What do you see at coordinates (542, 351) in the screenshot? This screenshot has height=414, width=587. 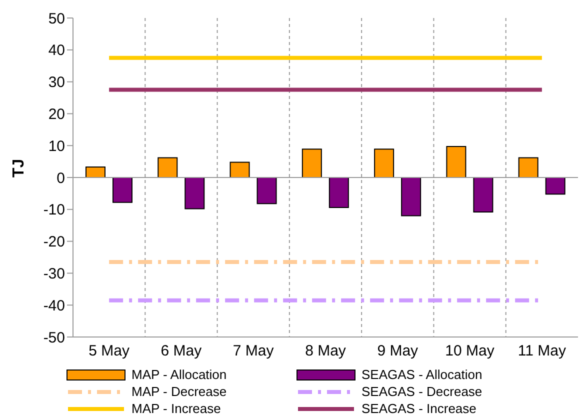 I see `x-tick-label: 11 May` at bounding box center [542, 351].